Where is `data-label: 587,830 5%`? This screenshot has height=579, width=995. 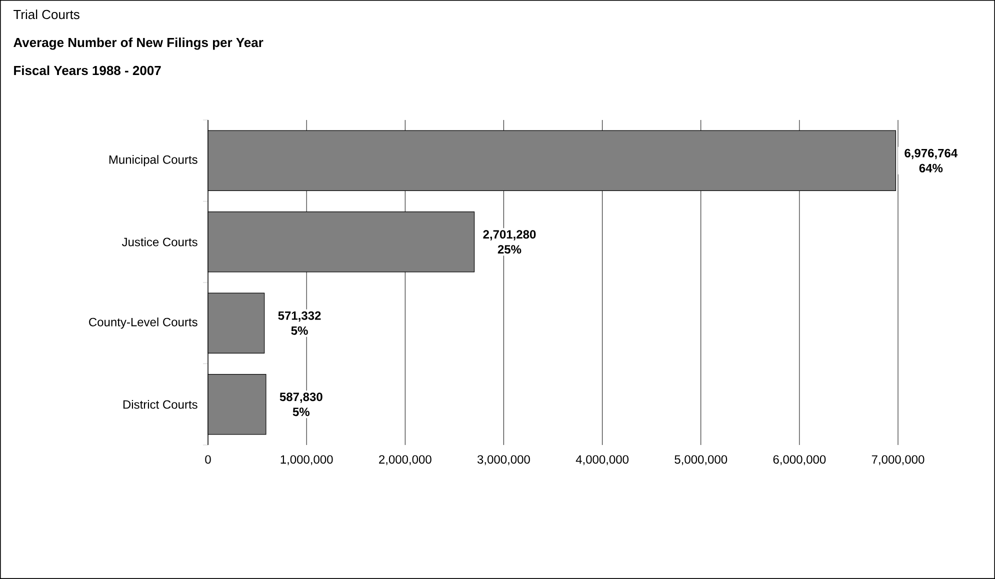
data-label: 587,830 5% is located at coordinates (301, 404).